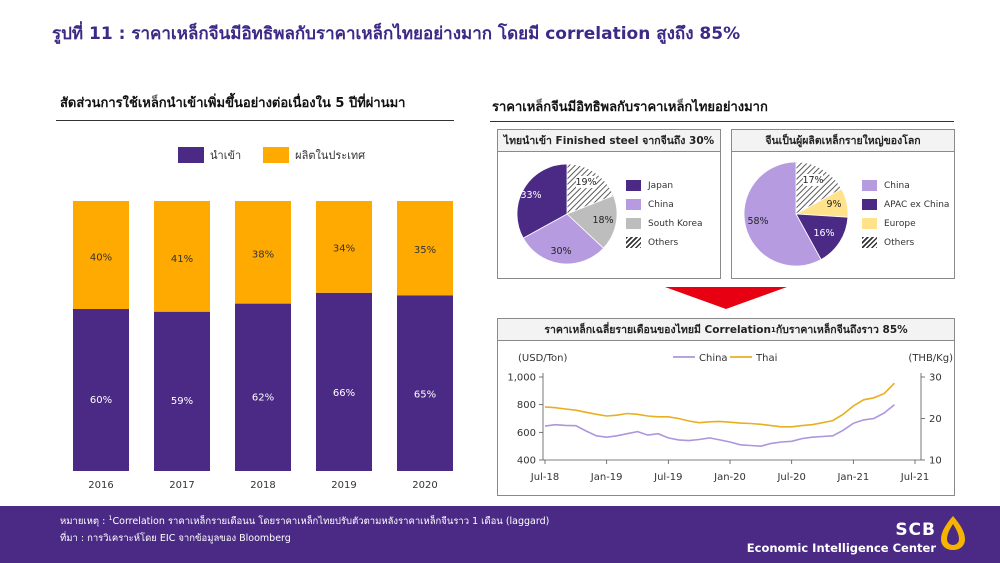  What do you see at coordinates (344, 393) in the screenshot?
I see `bar-data-label: 66%` at bounding box center [344, 393].